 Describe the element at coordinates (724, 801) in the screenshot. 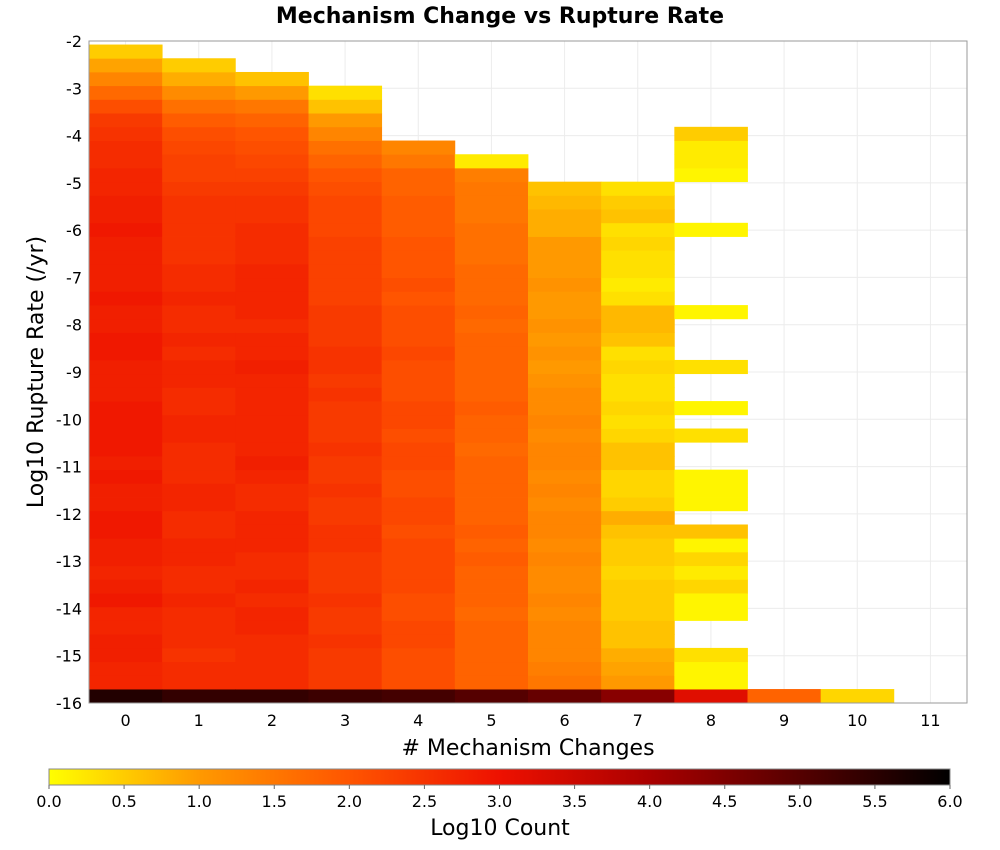

I see `colorbar-tick-label: 4.5` at that location.